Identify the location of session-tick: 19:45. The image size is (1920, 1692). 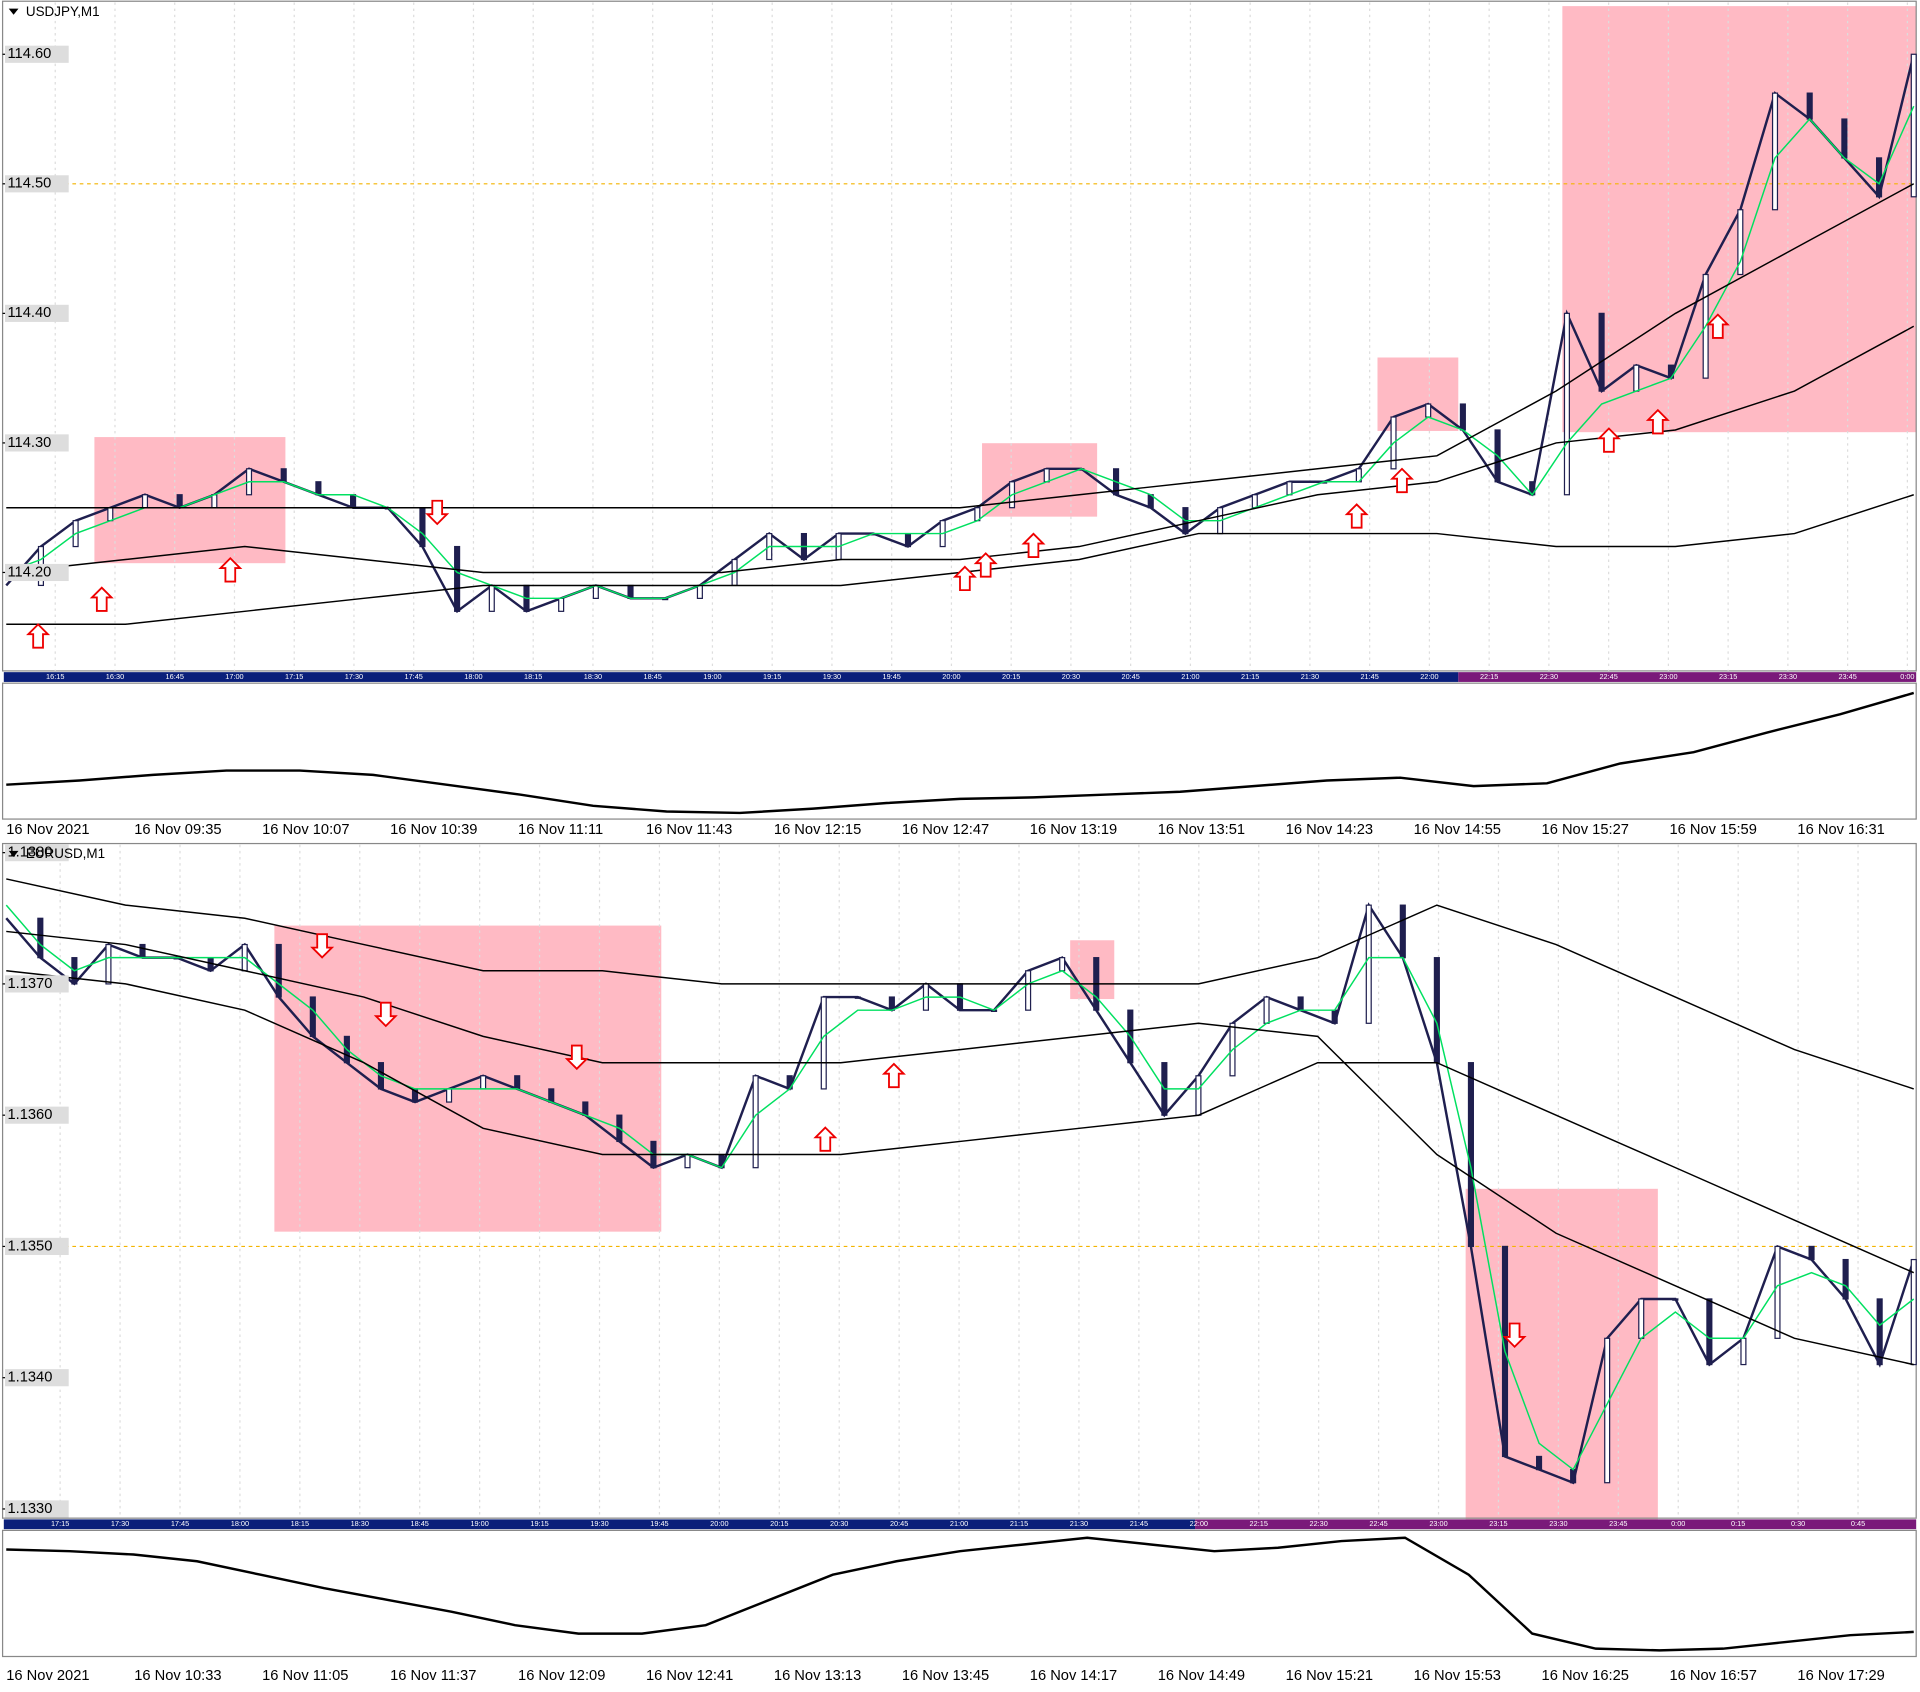
(659, 1523).